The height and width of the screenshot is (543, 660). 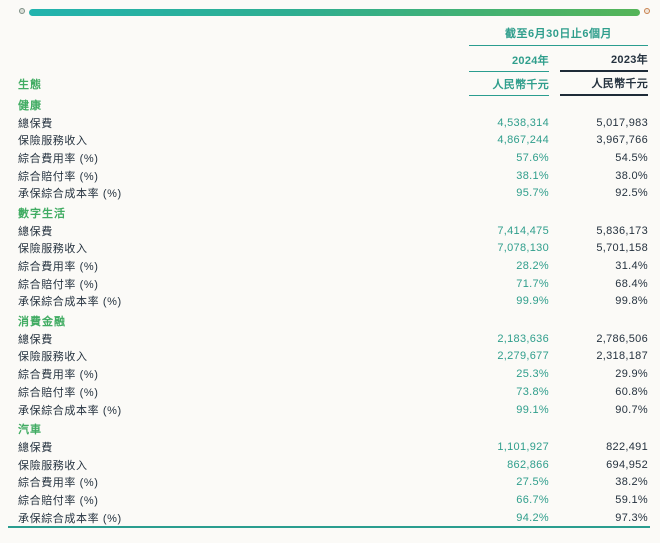 I want to click on section-header-digital-life: 數字生活, so click(x=42, y=213).